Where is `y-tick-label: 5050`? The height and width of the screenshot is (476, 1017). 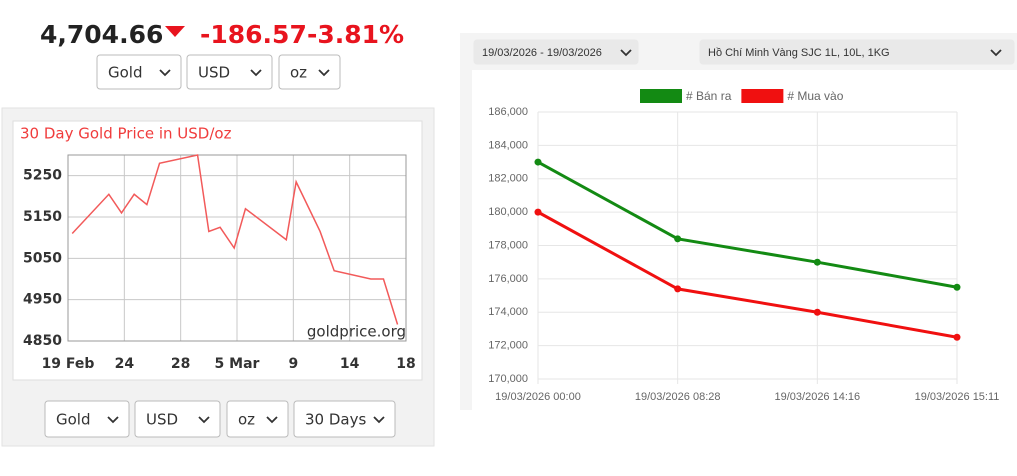 y-tick-label: 5050 is located at coordinates (42, 258).